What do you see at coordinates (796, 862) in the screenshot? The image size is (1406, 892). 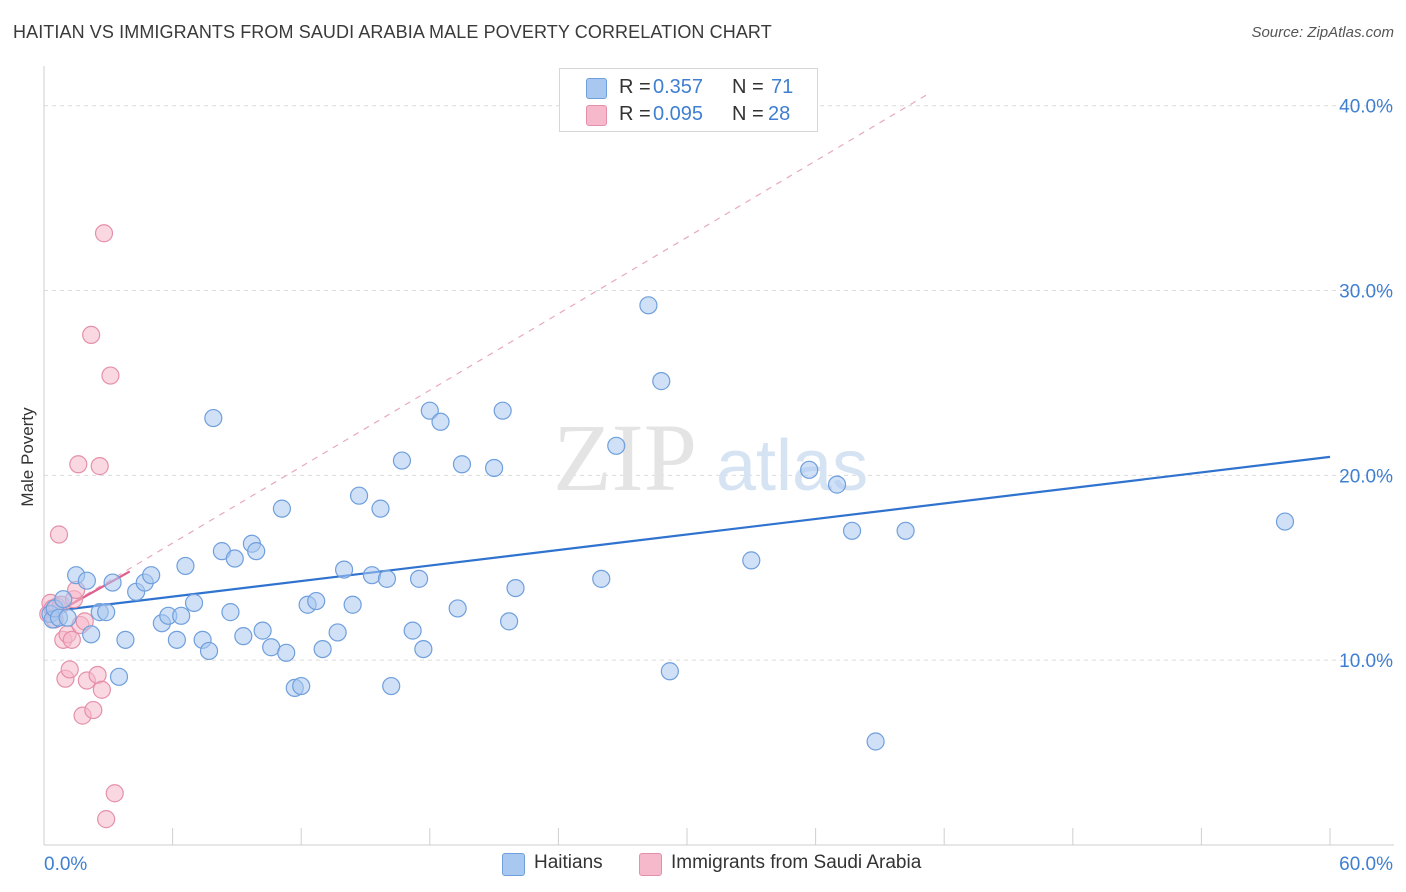 I see `bottom-legend-label-saudi: Immigrants from Saudi Arabia` at bounding box center [796, 862].